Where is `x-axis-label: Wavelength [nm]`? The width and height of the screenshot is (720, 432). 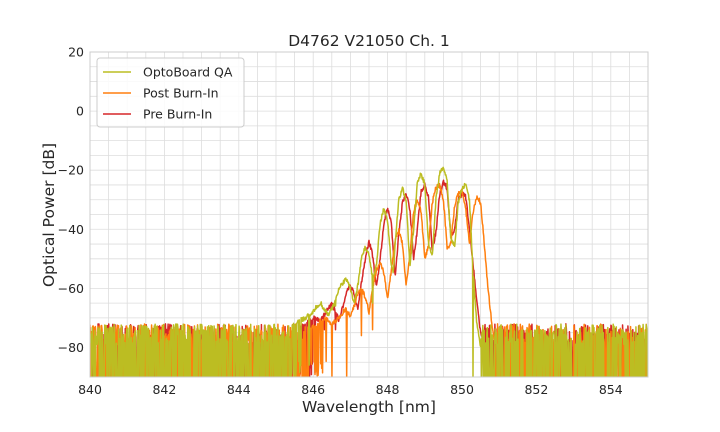
x-axis-label: Wavelength [nm] is located at coordinates (369, 407).